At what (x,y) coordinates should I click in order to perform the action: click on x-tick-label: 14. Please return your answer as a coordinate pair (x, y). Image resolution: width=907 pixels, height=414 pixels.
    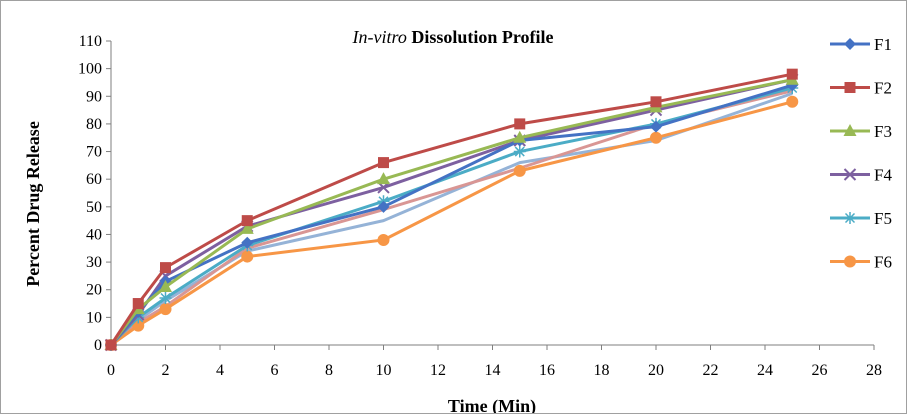
    Looking at the image, I should click on (493, 370).